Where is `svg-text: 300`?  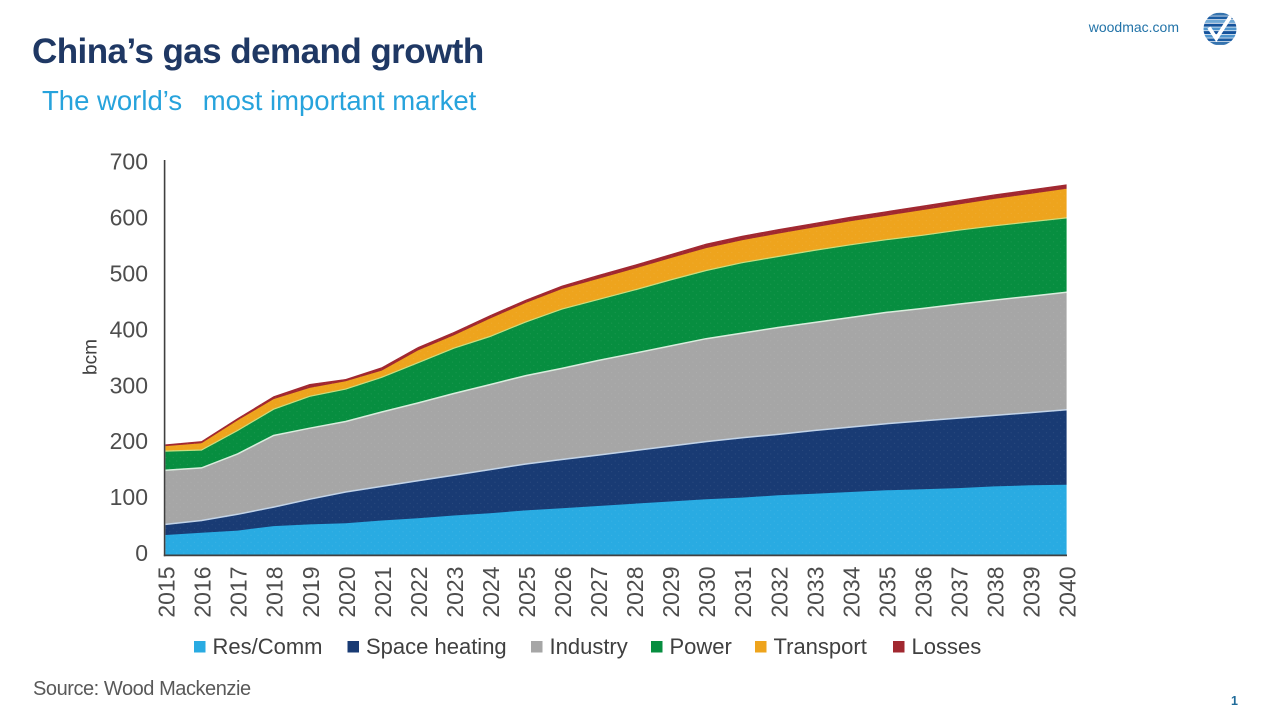
svg-text: 300 is located at coordinates (129, 385).